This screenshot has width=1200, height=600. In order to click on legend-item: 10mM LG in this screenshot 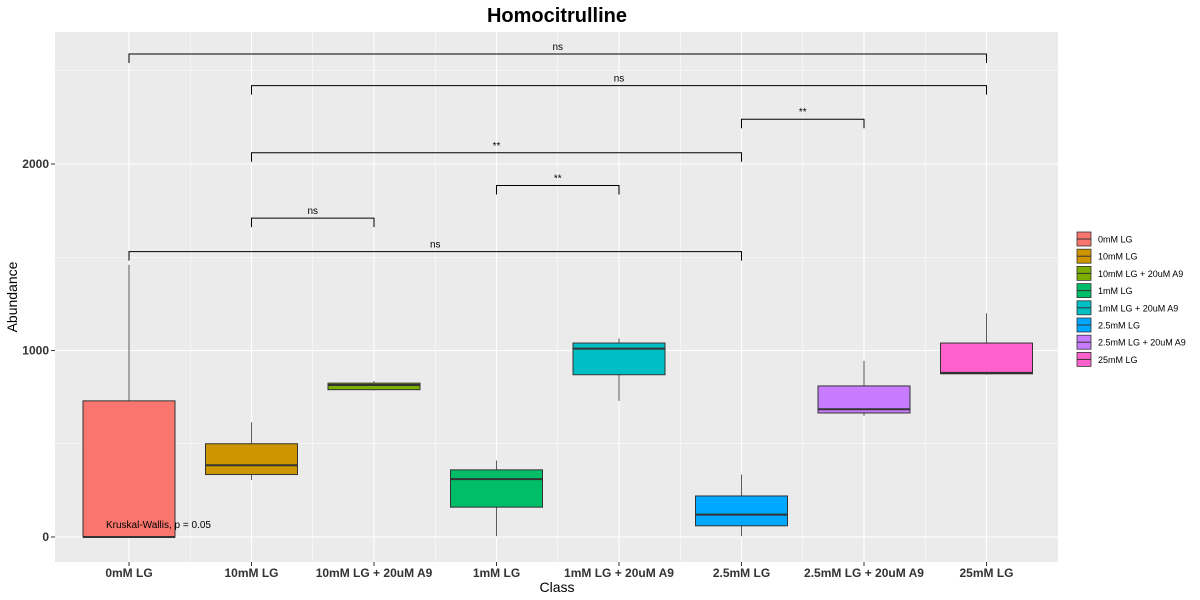, I will do `click(1107, 256)`.